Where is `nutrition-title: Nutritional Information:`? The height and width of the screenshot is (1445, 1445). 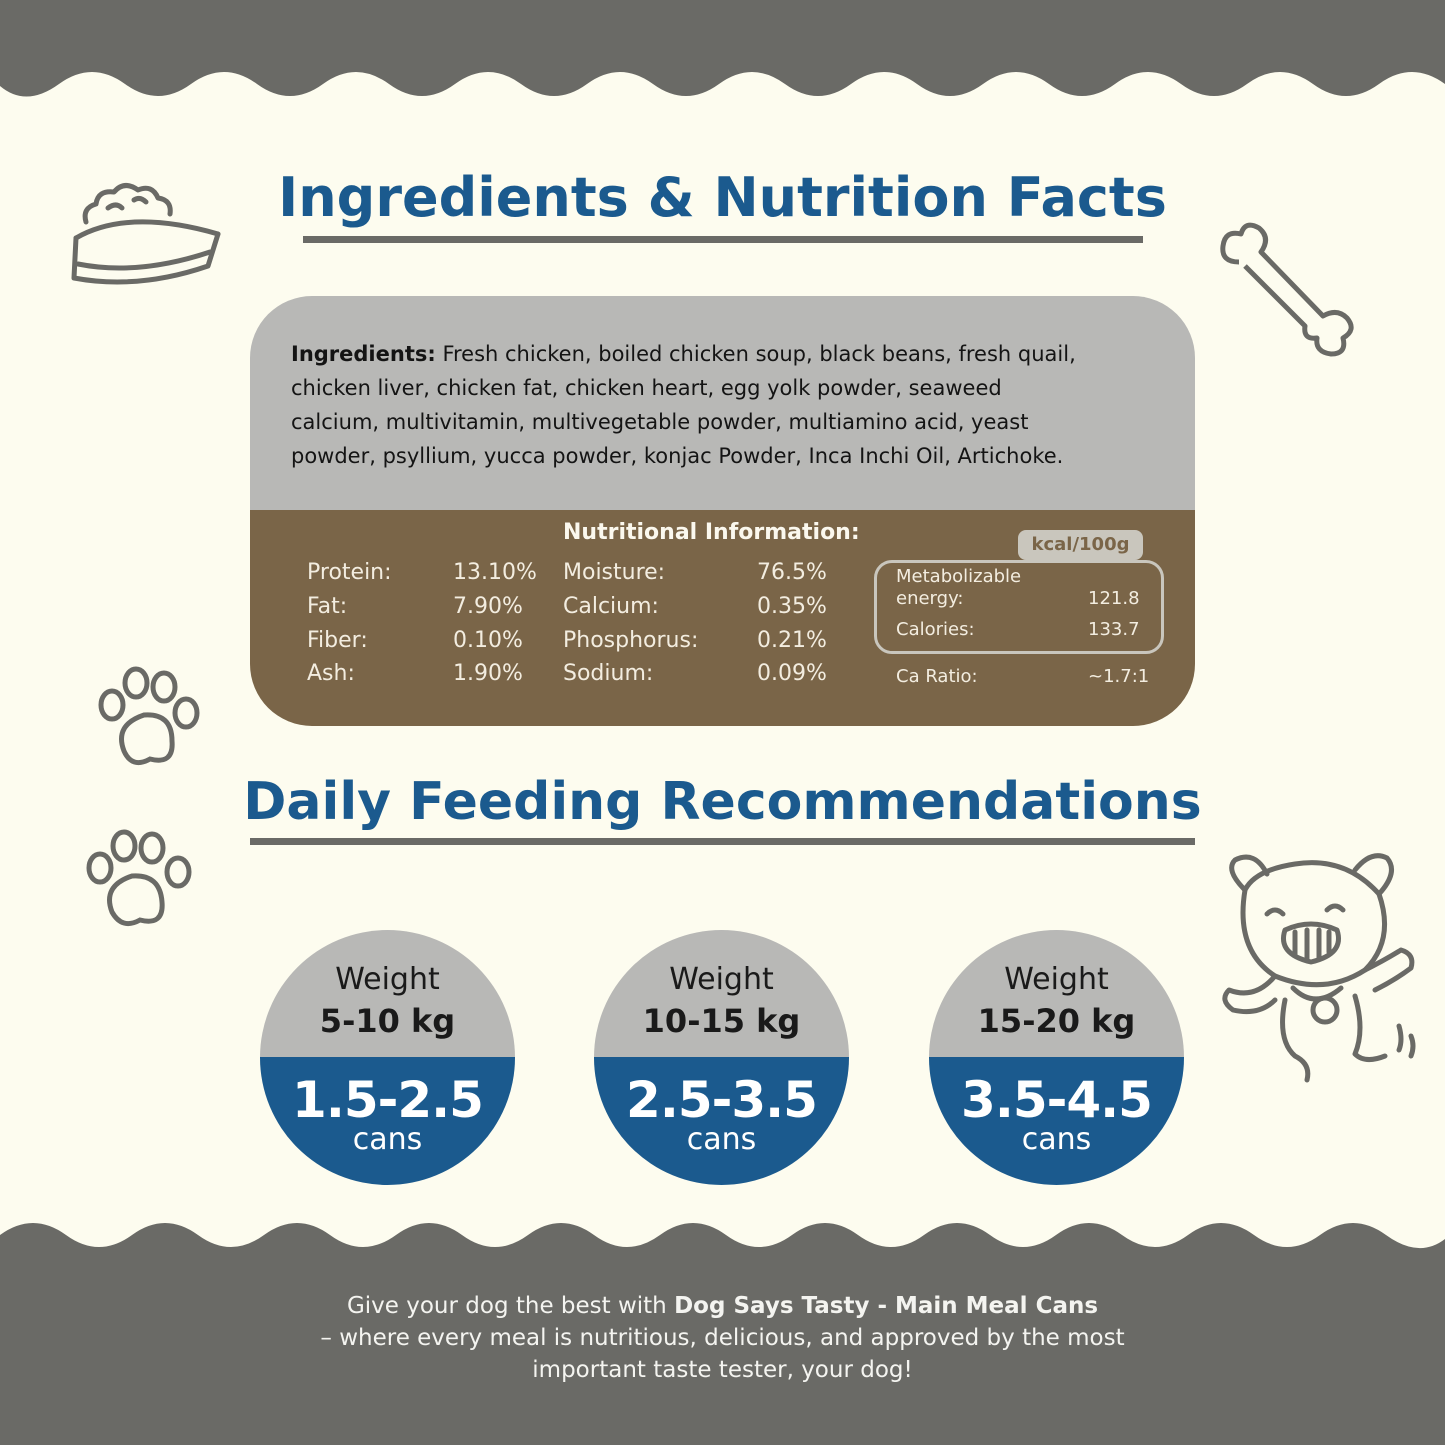 nutrition-title: Nutritional Information: is located at coordinates (711, 532).